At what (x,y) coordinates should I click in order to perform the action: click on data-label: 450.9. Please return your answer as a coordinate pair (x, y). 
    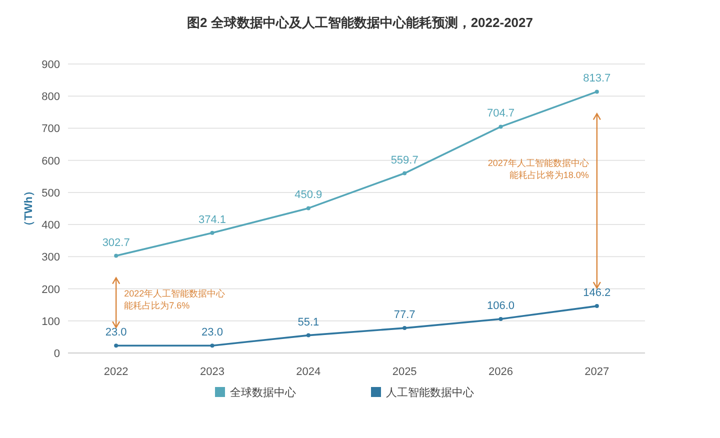
    Looking at the image, I should click on (308, 195).